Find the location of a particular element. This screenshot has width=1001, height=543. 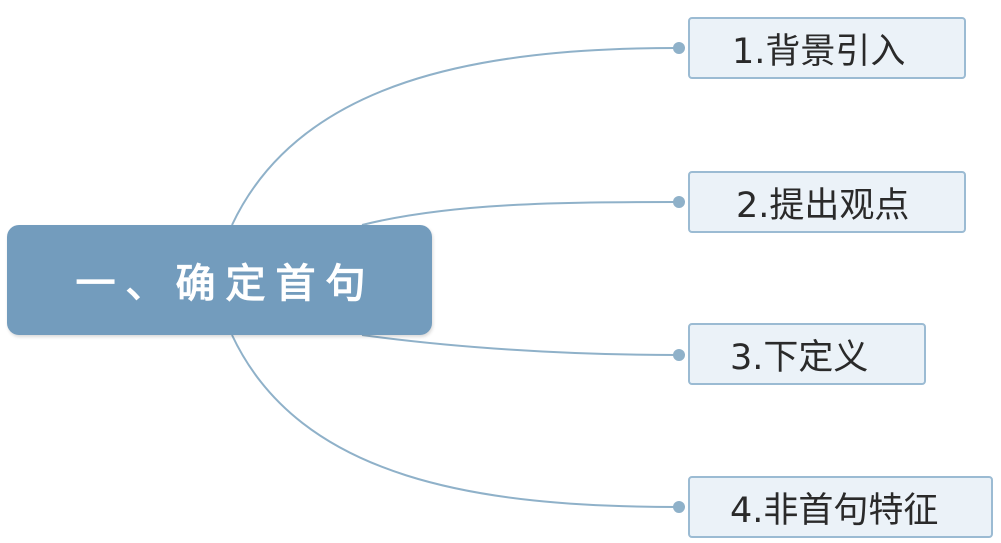

branch-node-non-first-sentence-features: 4.非首句特征 is located at coordinates (840, 507).